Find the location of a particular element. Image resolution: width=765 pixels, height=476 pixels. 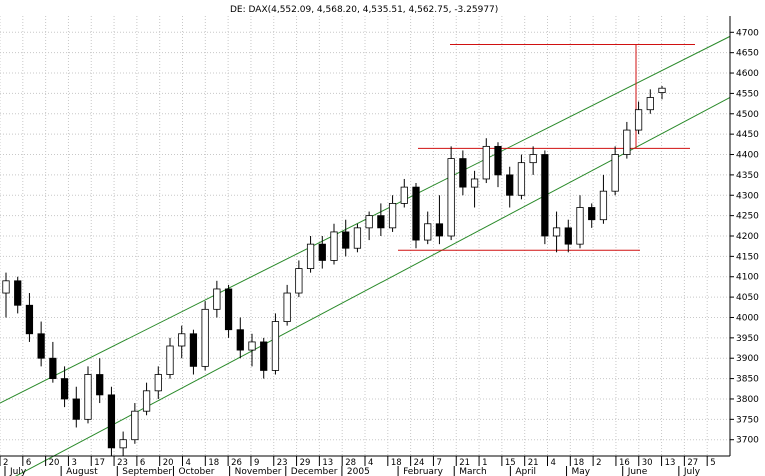

x-date-label-19: 7 is located at coordinates (438, 463).